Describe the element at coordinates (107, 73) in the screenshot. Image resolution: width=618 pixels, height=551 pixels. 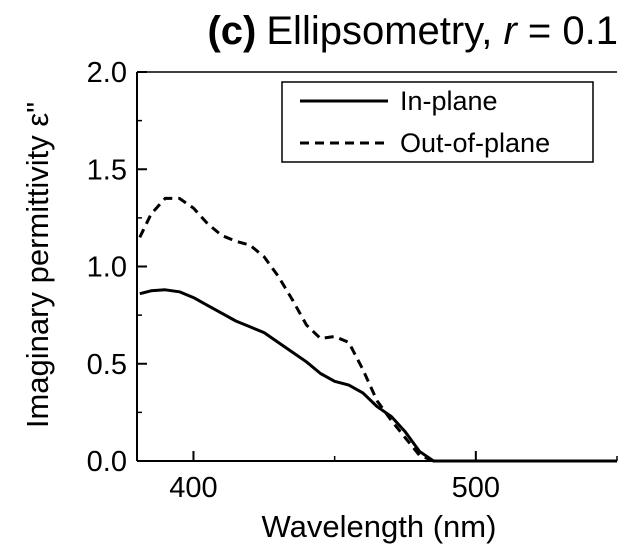
I see `y-tick-label: 2.0` at that location.